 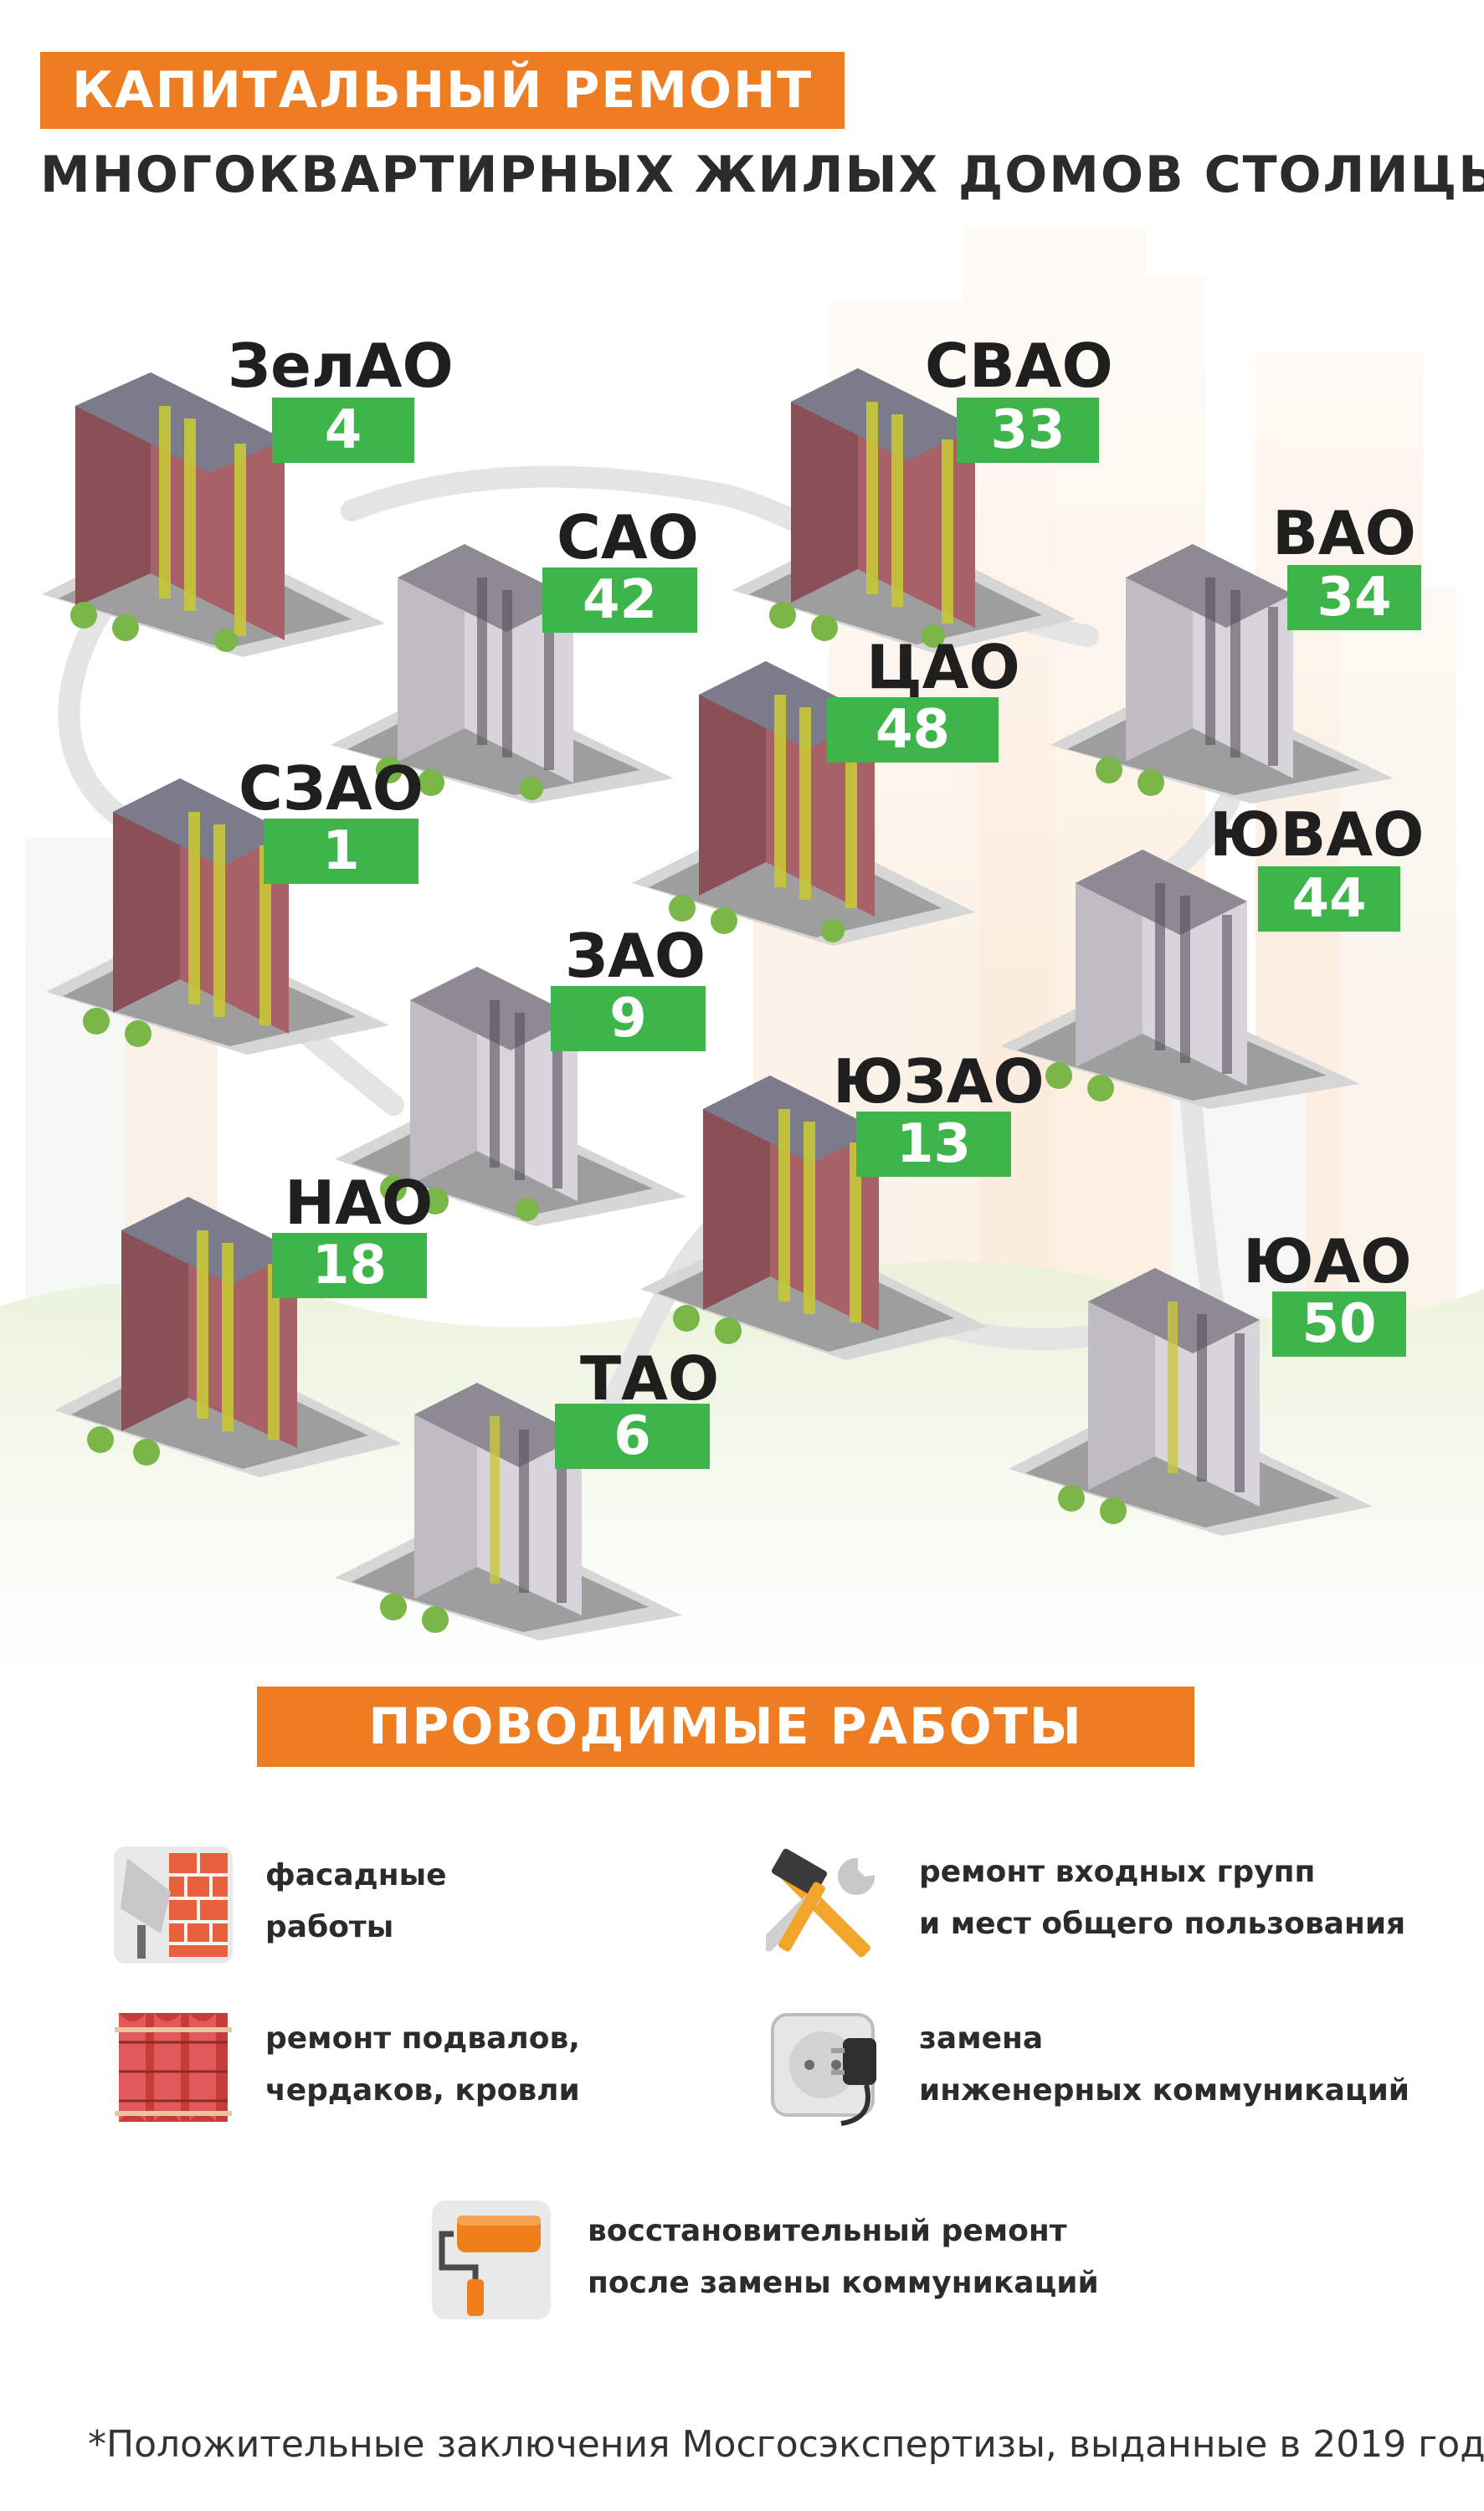 I want to click on district-name: ЗелАО, so click(x=341, y=366).